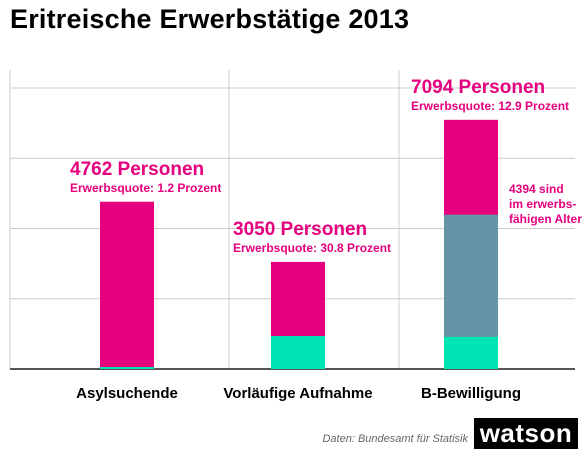 Image resolution: width=582 pixels, height=450 pixels. I want to click on bar-rate-label: Erwerbsquote: 12.9 Prozent, so click(490, 105).